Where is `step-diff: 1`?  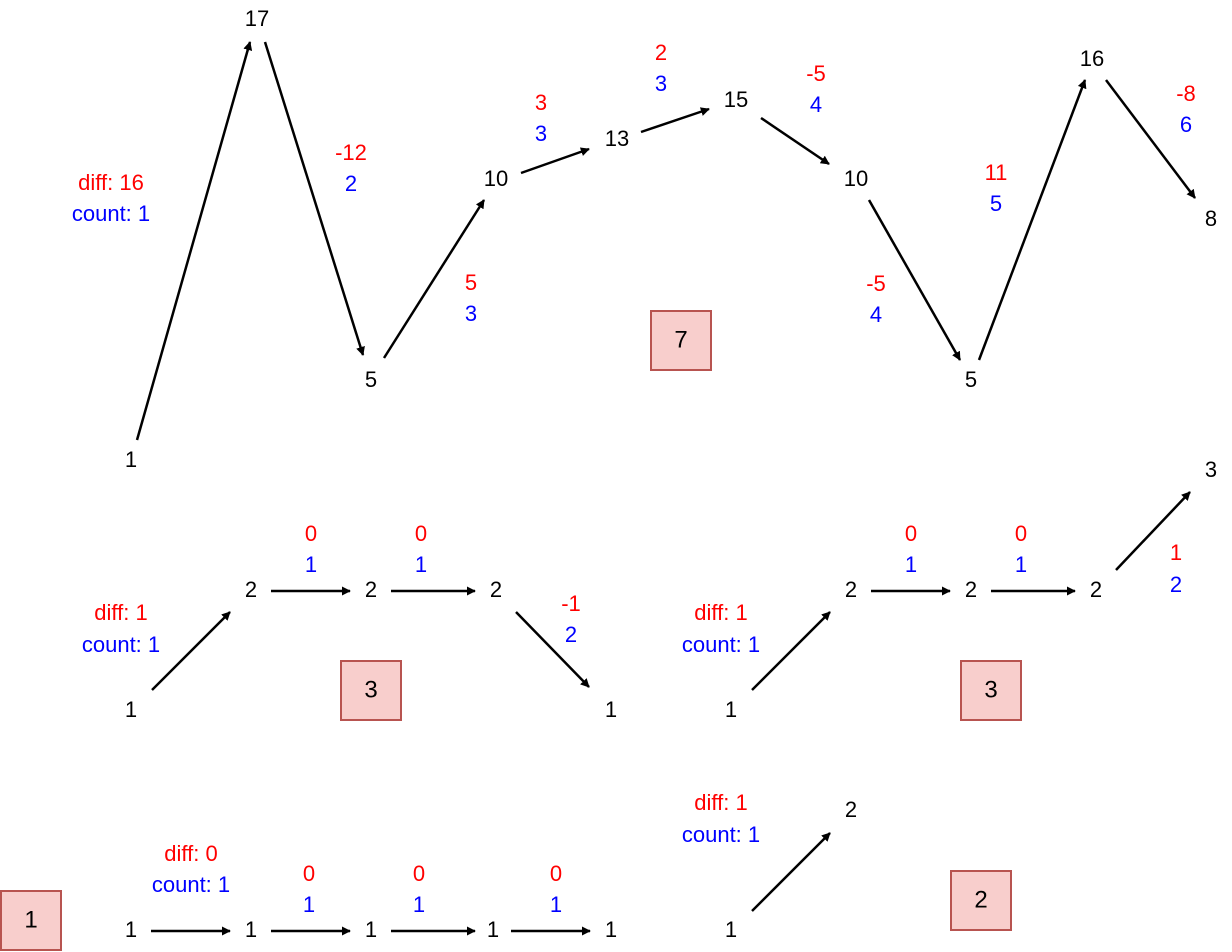 step-diff: 1 is located at coordinates (1176, 552).